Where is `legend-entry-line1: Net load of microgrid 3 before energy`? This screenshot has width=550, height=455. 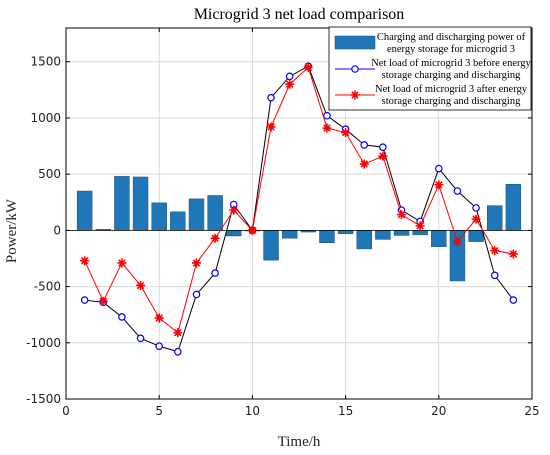
legend-entry-line1: Net load of microgrid 3 before energy is located at coordinates (451, 63).